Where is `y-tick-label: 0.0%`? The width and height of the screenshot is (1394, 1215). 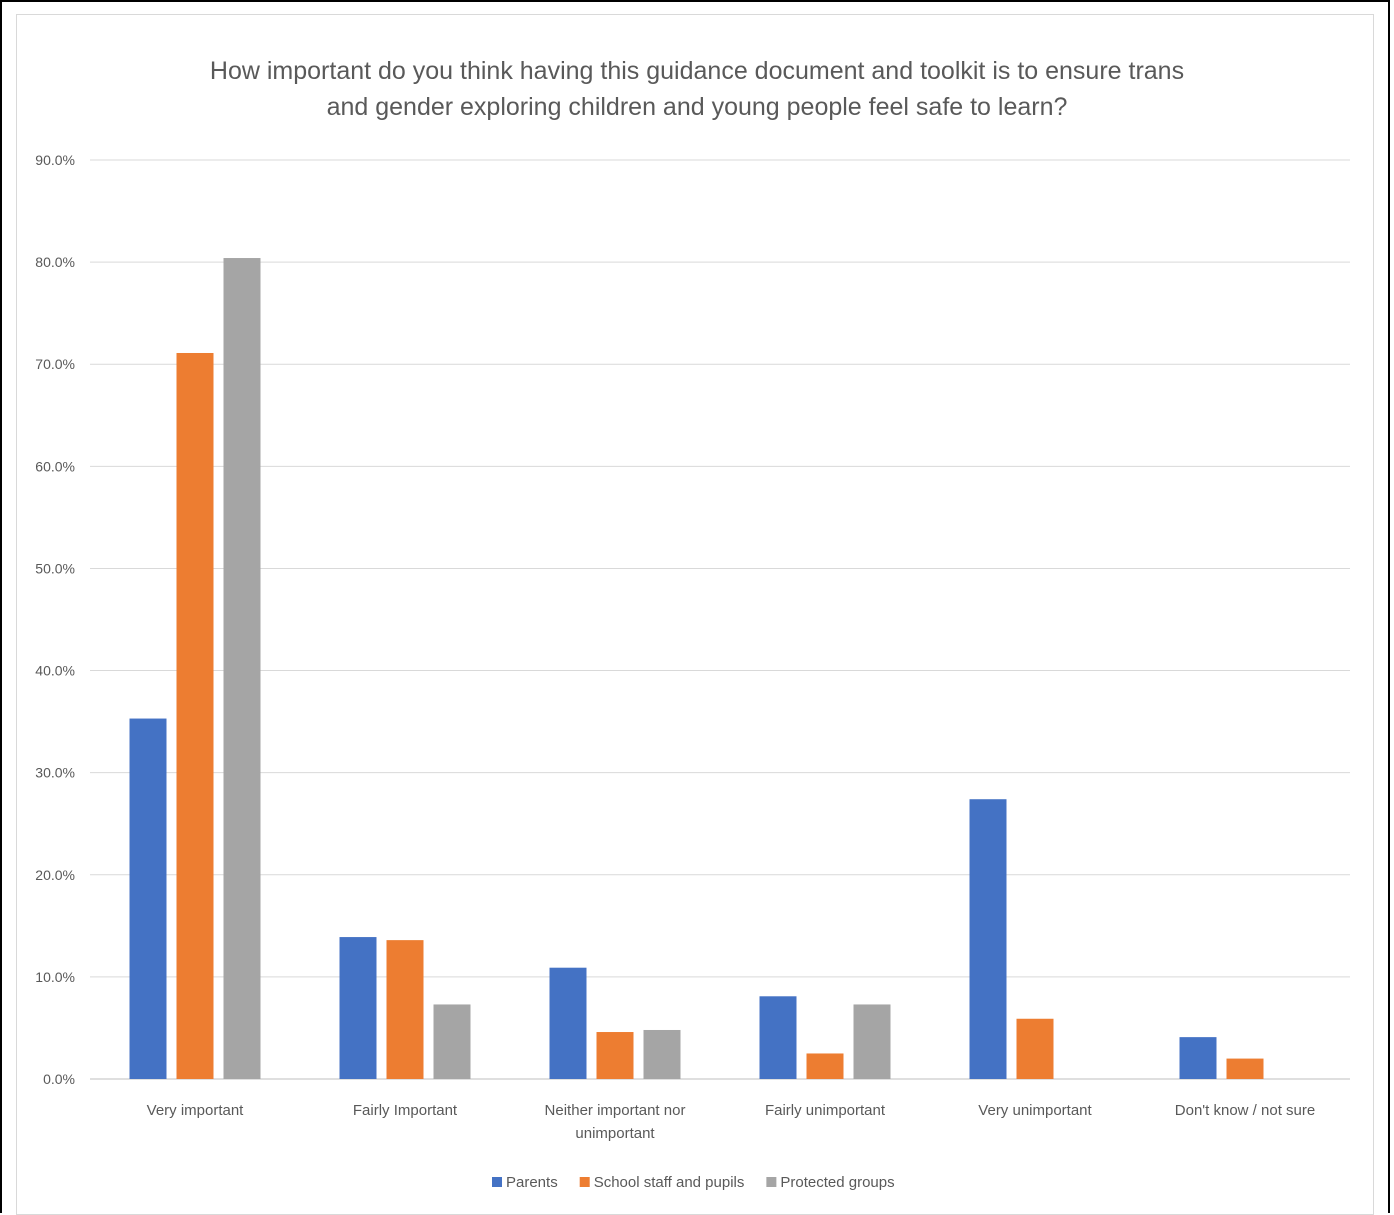
y-tick-label: 0.0% is located at coordinates (59, 1079).